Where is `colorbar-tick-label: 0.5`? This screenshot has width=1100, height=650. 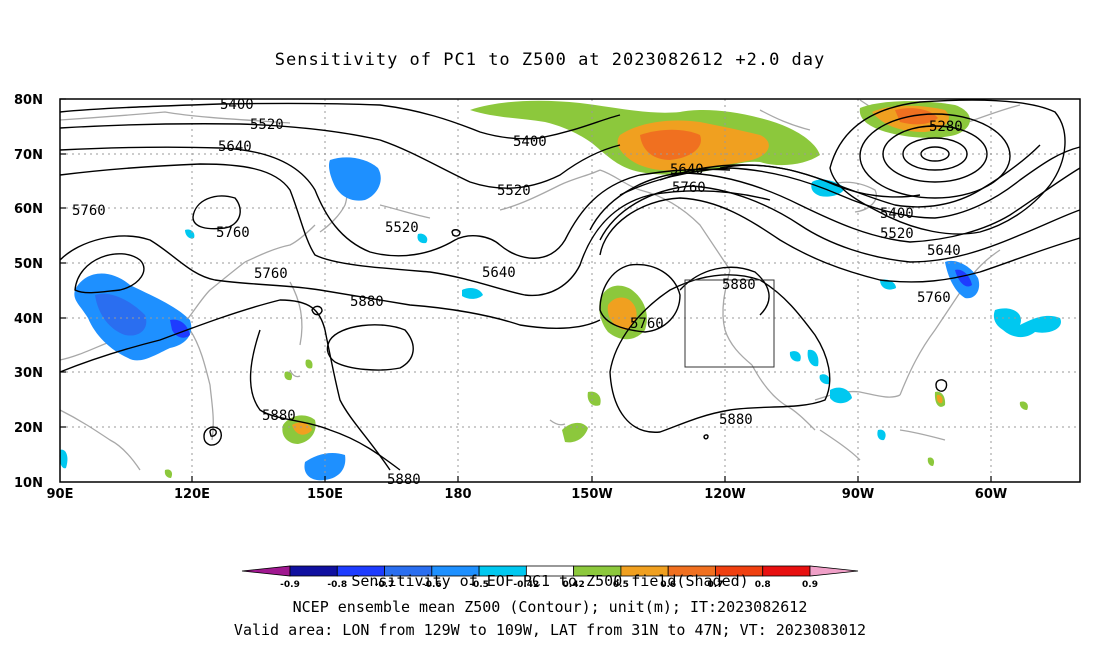 colorbar-tick-label: 0.5 is located at coordinates (621, 585).